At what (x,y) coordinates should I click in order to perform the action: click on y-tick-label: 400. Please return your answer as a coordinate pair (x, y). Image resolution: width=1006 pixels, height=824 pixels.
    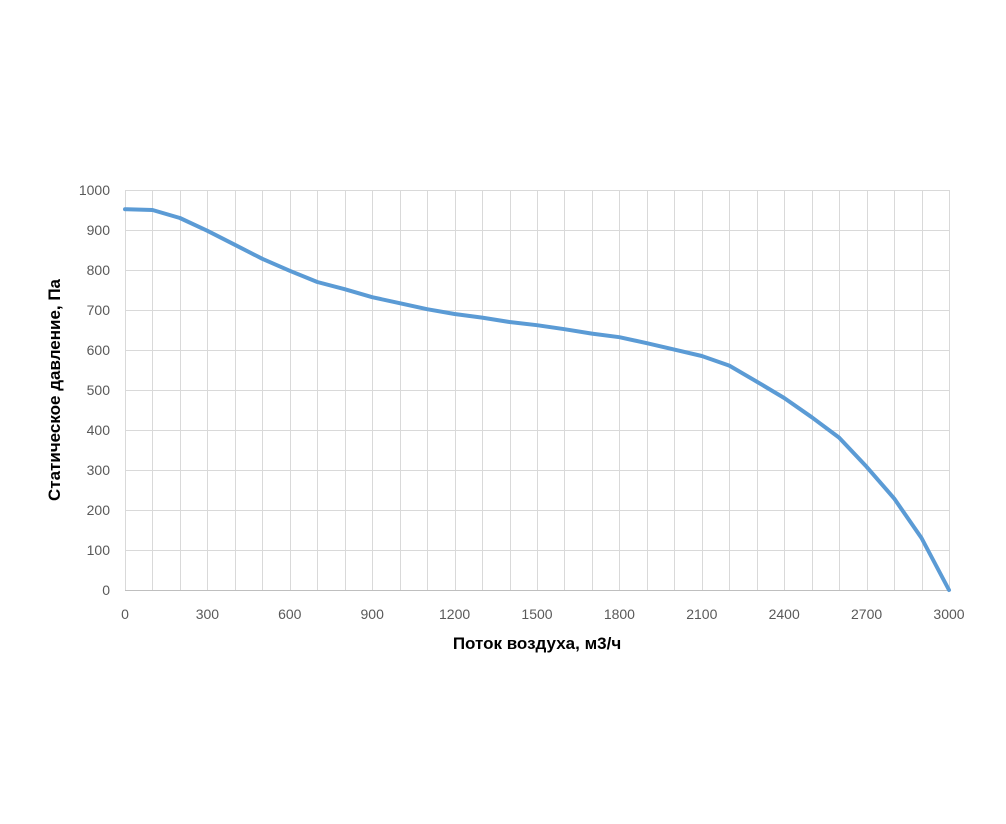
    Looking at the image, I should click on (99, 430).